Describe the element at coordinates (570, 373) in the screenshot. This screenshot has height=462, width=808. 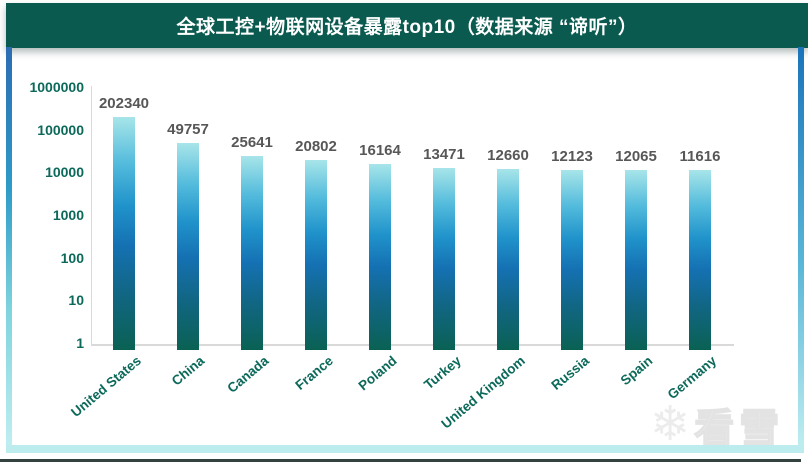
I see `x-category-label: Russia` at that location.